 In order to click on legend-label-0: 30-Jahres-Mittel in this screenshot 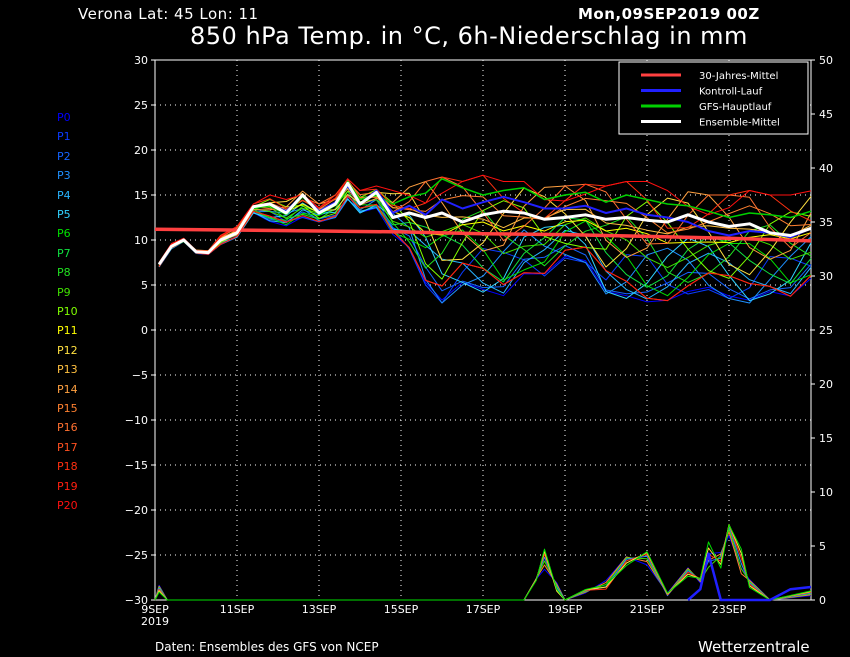, I will do `click(738, 76)`.